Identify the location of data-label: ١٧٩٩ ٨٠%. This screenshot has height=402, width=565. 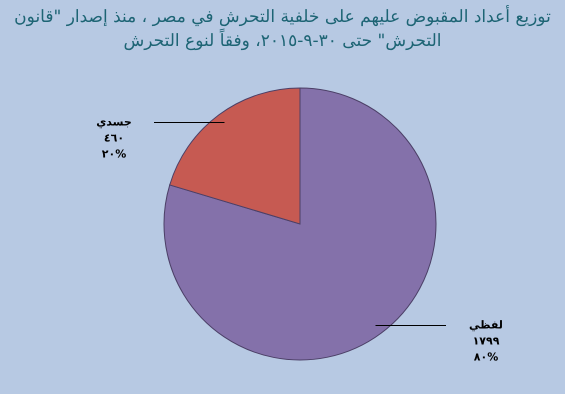
(486, 349).